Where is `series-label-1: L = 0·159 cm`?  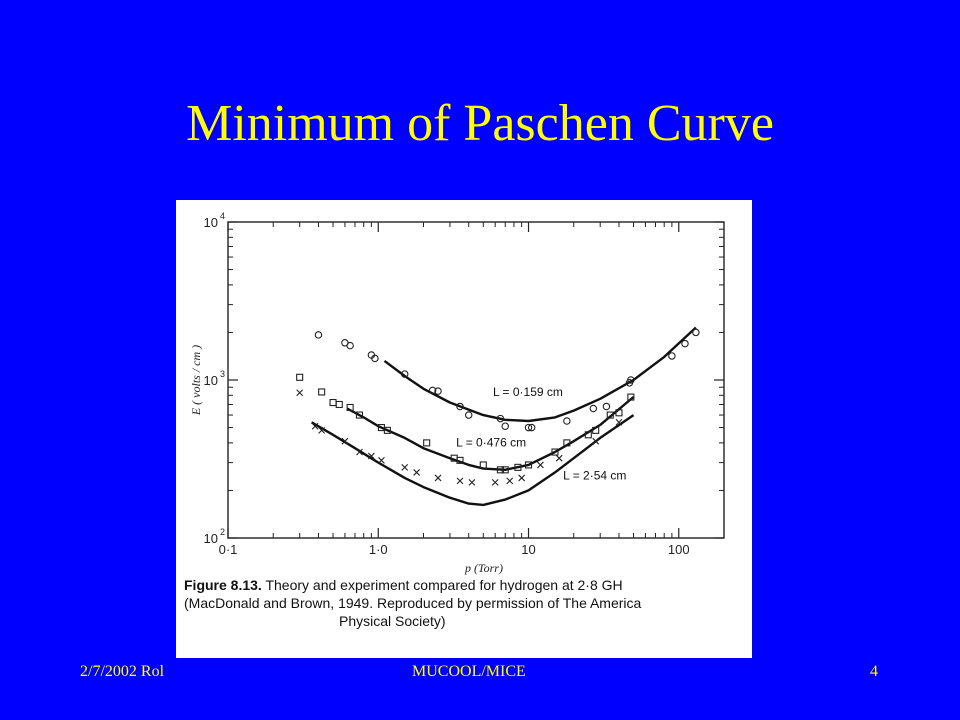
series-label-1: L = 0·159 cm is located at coordinates (528, 392).